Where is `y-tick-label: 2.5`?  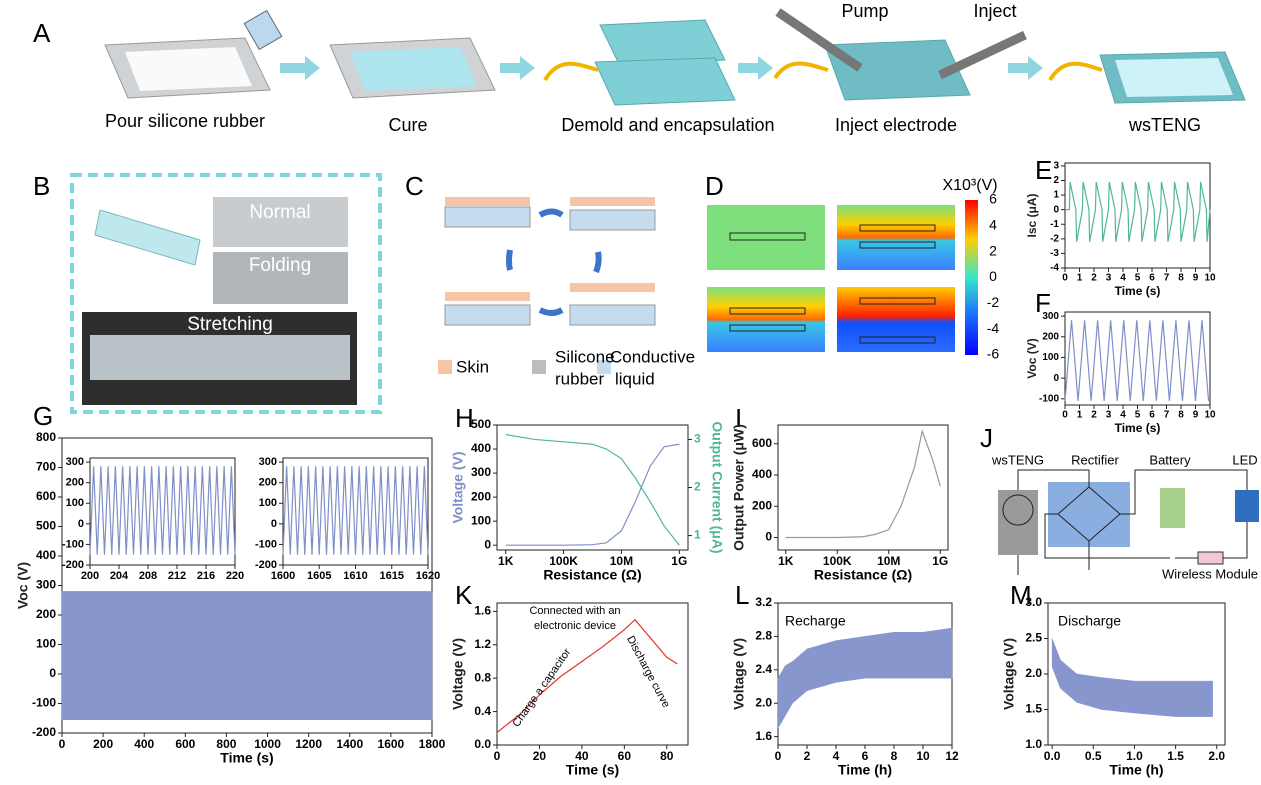
y-tick-label: 2.5 is located at coordinates (1033, 638).